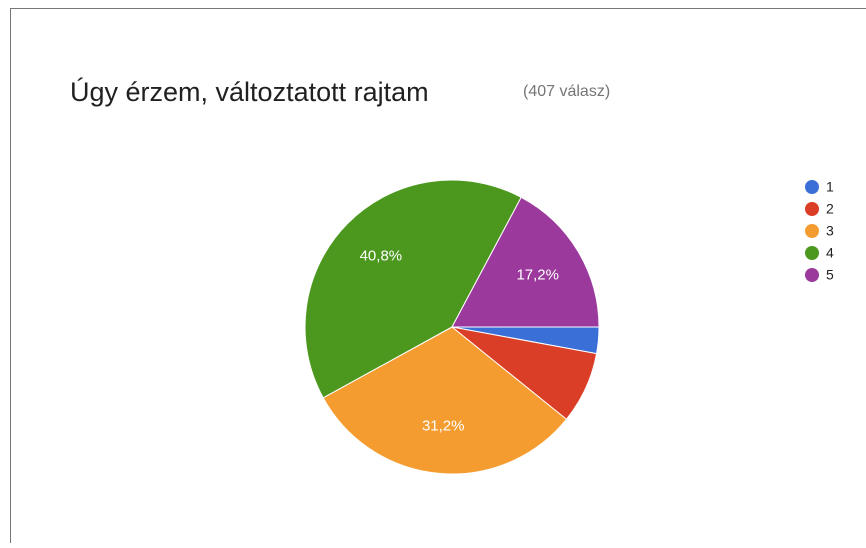 The width and height of the screenshot is (866, 548). I want to click on chart-subtitle: (407 válasz), so click(566, 91).